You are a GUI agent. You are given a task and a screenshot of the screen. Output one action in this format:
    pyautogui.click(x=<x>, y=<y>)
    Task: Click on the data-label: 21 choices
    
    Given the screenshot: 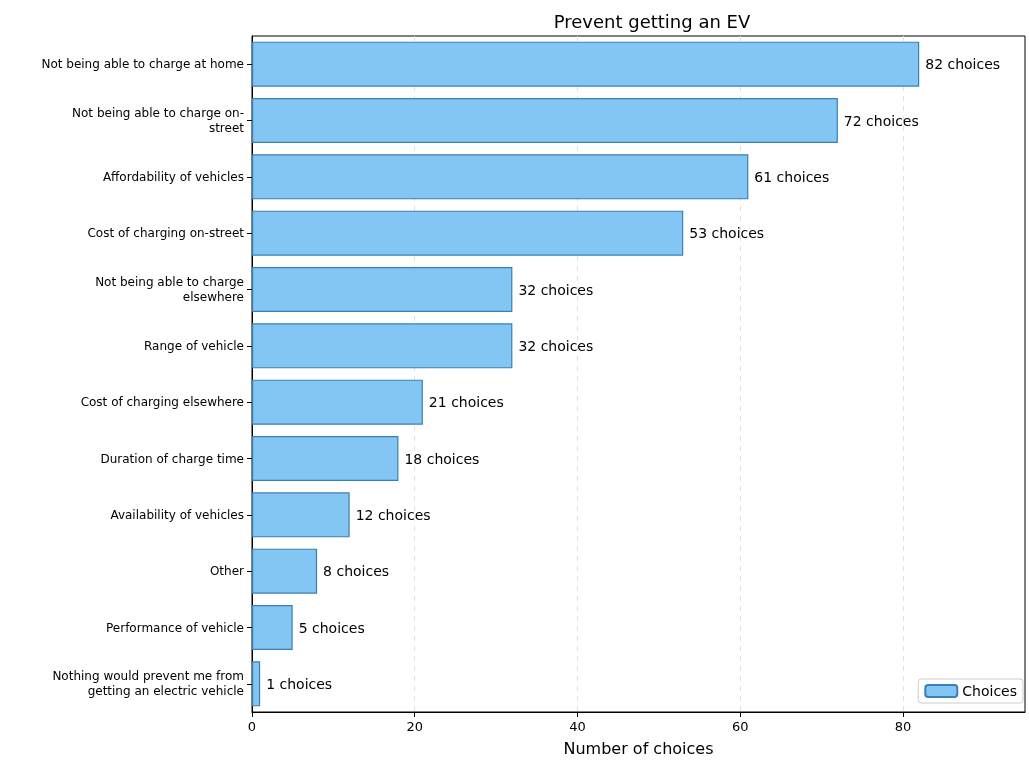 What is the action you would take?
    pyautogui.click(x=466, y=402)
    